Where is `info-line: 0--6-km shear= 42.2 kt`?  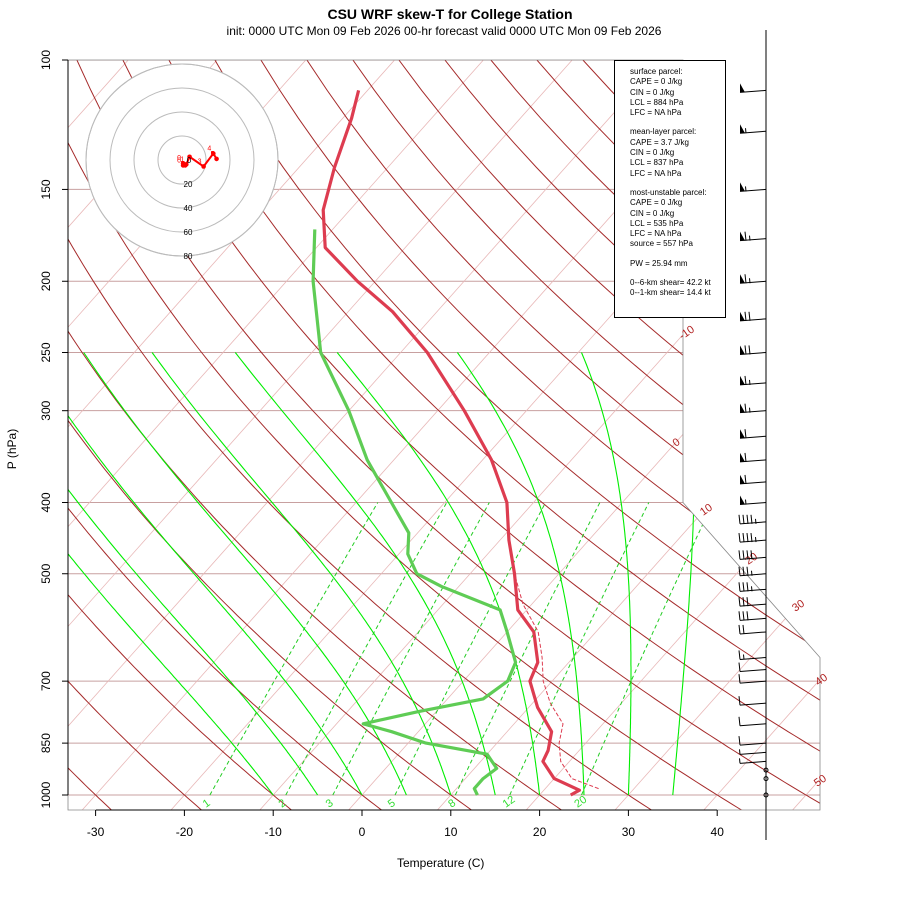
info-line: 0--6-km shear= 42.2 kt is located at coordinates (670, 283).